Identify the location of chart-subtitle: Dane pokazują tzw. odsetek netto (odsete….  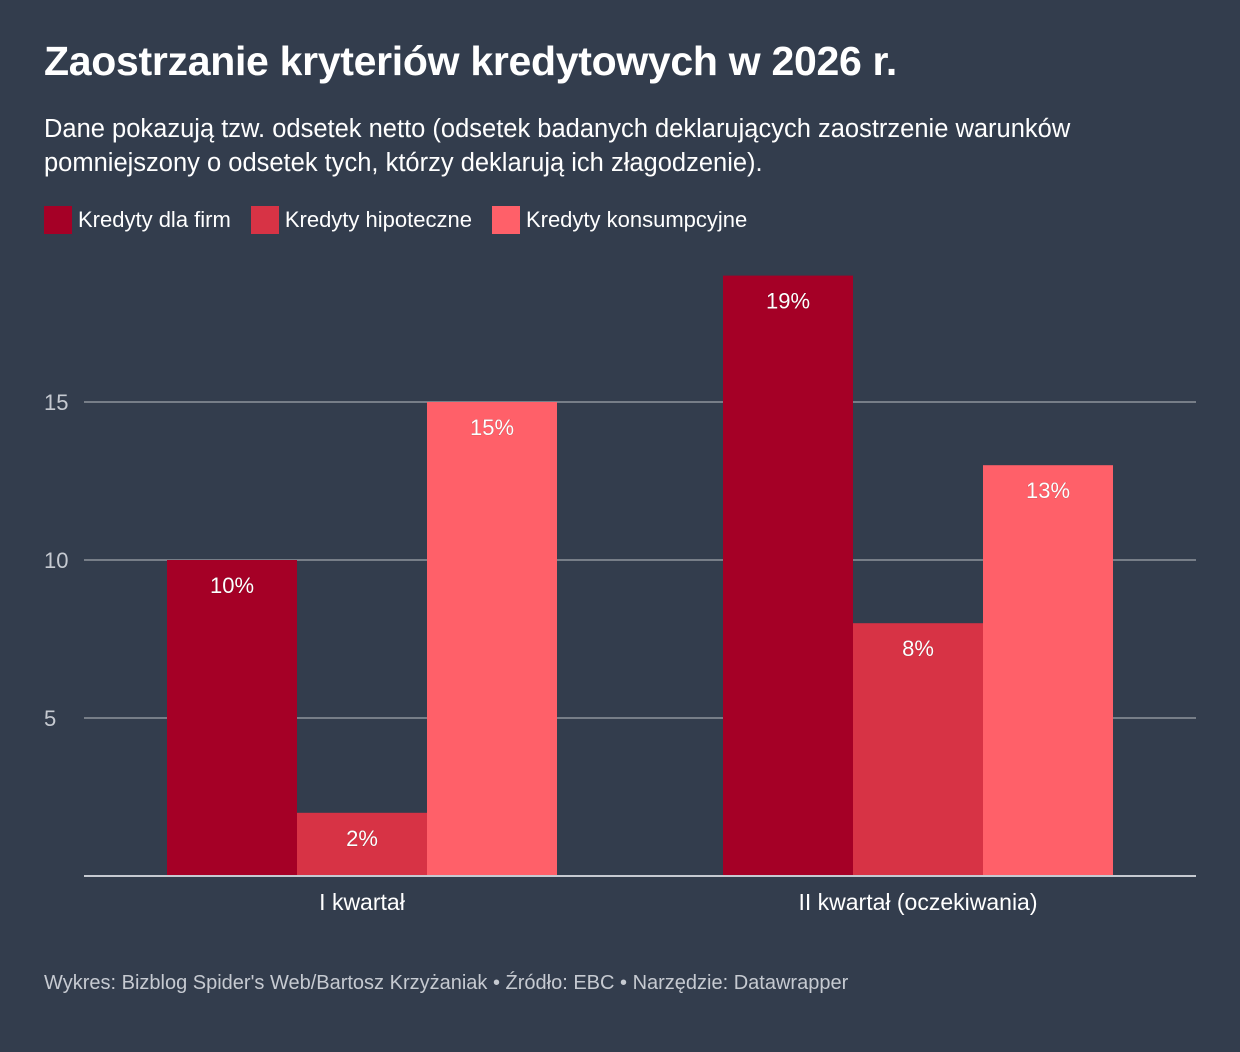
(557, 146).